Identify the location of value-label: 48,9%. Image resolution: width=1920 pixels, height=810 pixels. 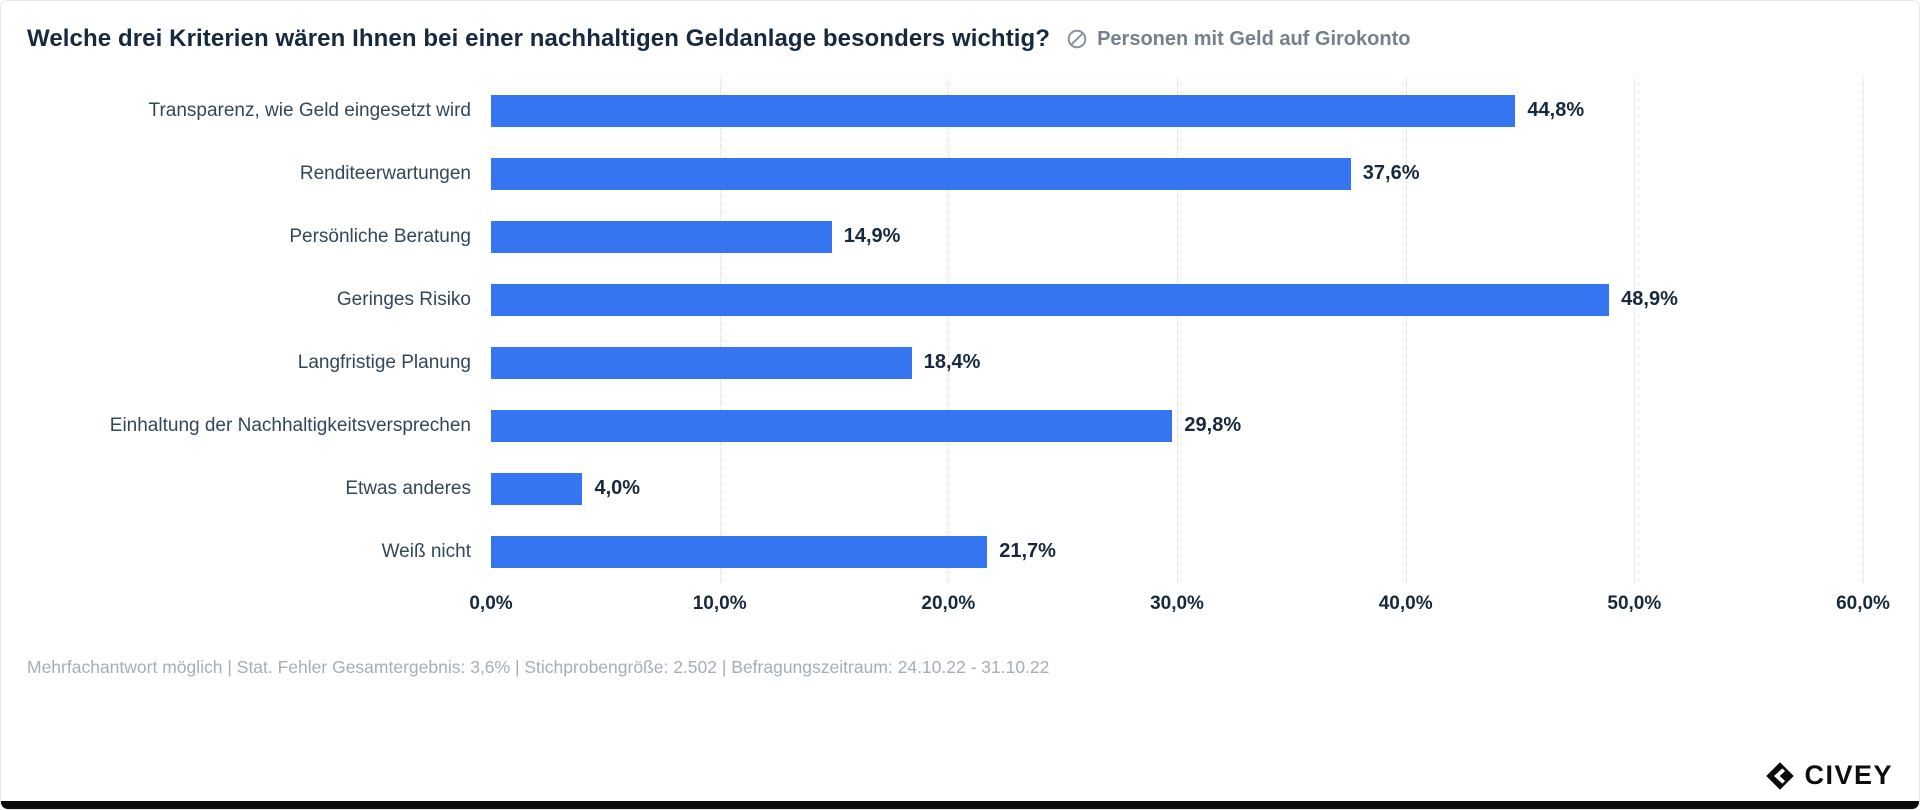
(1649, 299).